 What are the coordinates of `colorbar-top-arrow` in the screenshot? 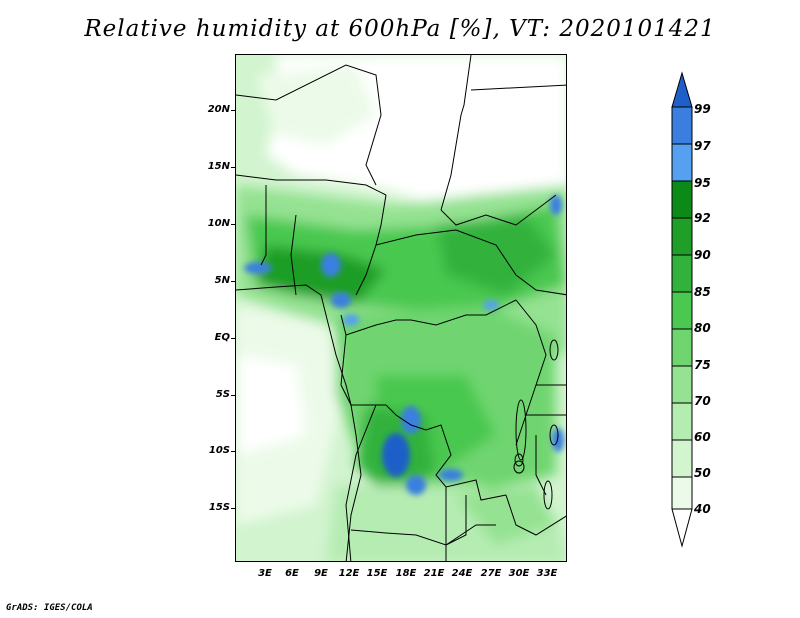 It's located at (682, 89).